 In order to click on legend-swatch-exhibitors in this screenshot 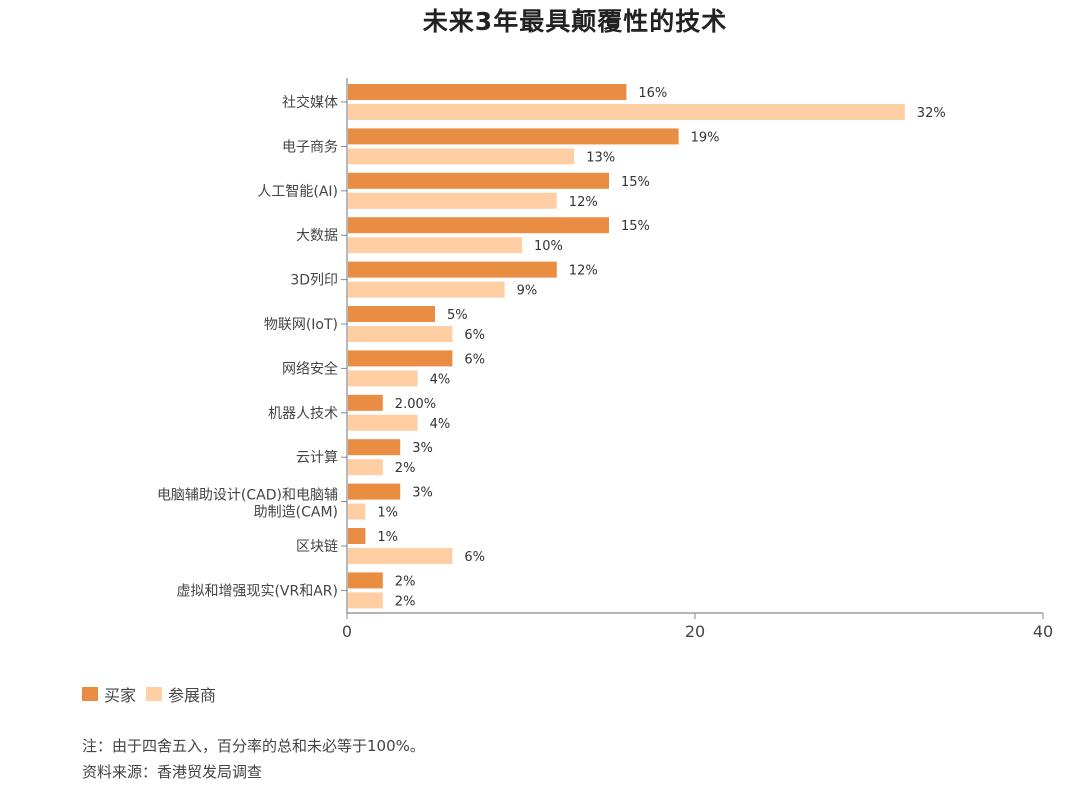, I will do `click(154, 694)`.